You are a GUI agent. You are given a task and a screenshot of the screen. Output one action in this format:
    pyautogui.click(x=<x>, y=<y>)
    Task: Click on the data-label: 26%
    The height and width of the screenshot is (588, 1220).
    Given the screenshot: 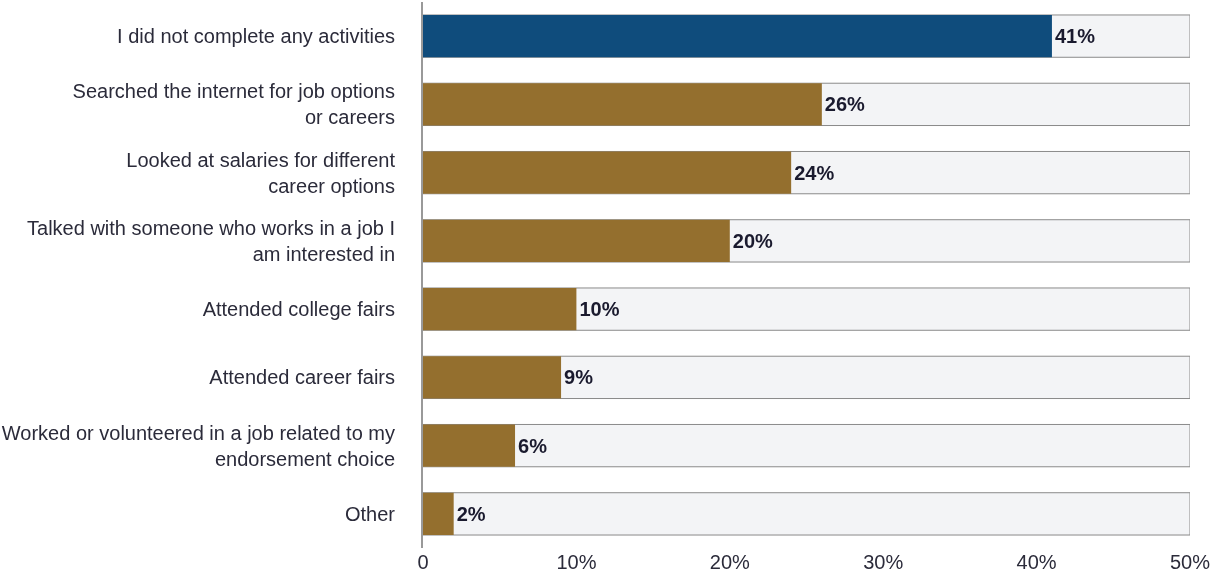 What is the action you would take?
    pyautogui.click(x=845, y=104)
    